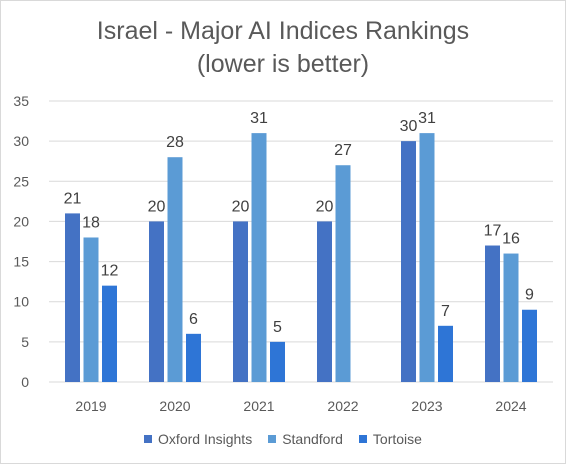  What do you see at coordinates (90, 406) in the screenshot?
I see `x-tick-label-2019: 2019` at bounding box center [90, 406].